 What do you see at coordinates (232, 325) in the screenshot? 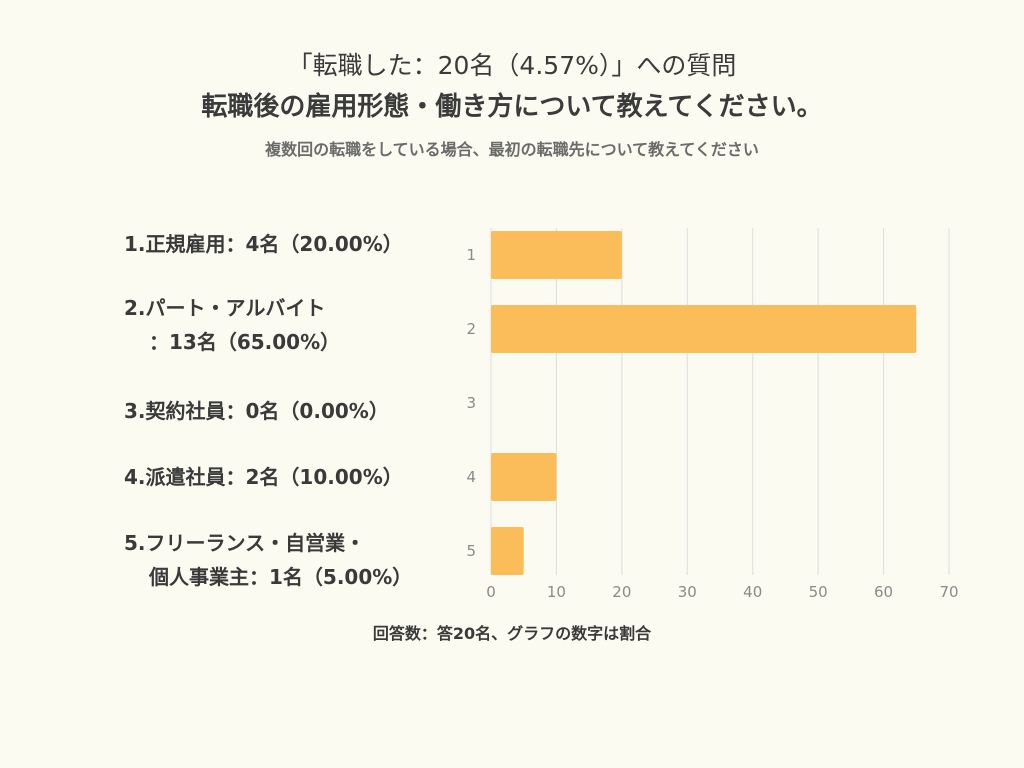
I see `category-label-2: 2.パート・アルバイト ：13名（65.00%）` at bounding box center [232, 325].